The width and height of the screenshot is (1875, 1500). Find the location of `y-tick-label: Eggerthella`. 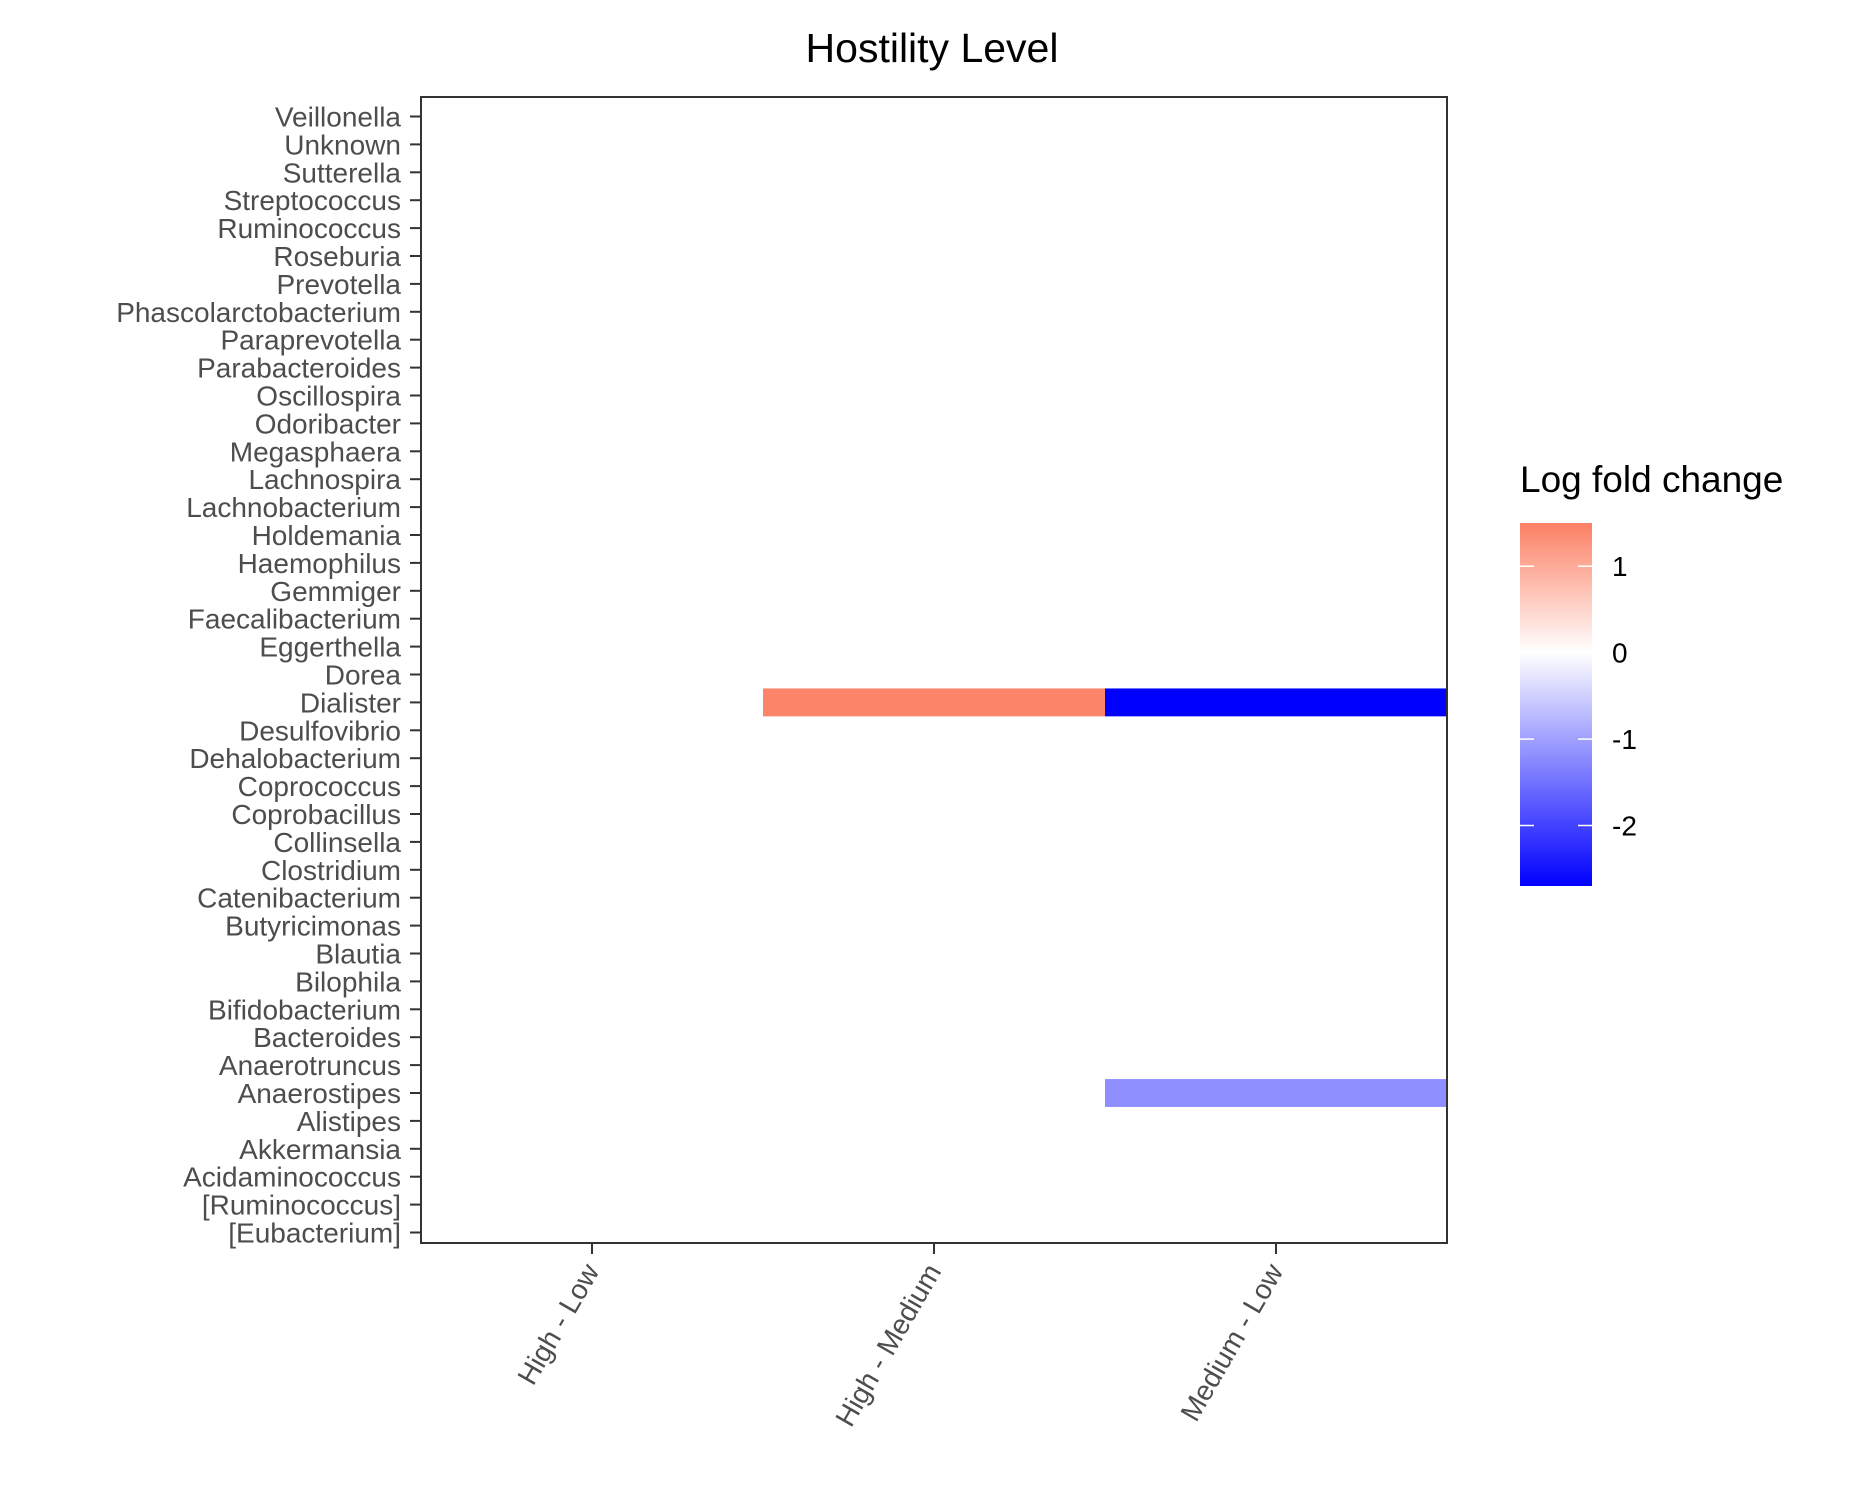

y-tick-label: Eggerthella is located at coordinates (330, 647).